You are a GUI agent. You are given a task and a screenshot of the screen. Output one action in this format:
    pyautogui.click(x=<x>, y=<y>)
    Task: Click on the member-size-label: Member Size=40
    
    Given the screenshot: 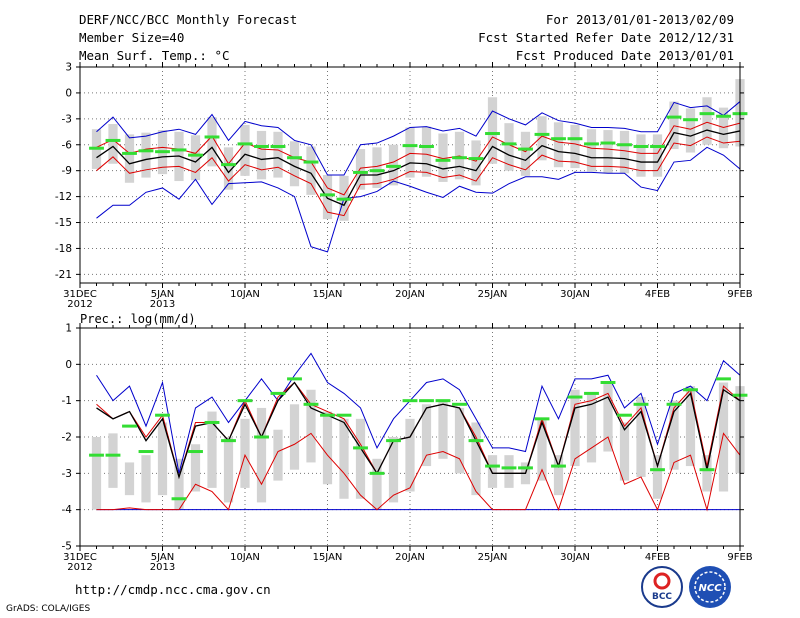 What is the action you would take?
    pyautogui.click(x=132, y=37)
    